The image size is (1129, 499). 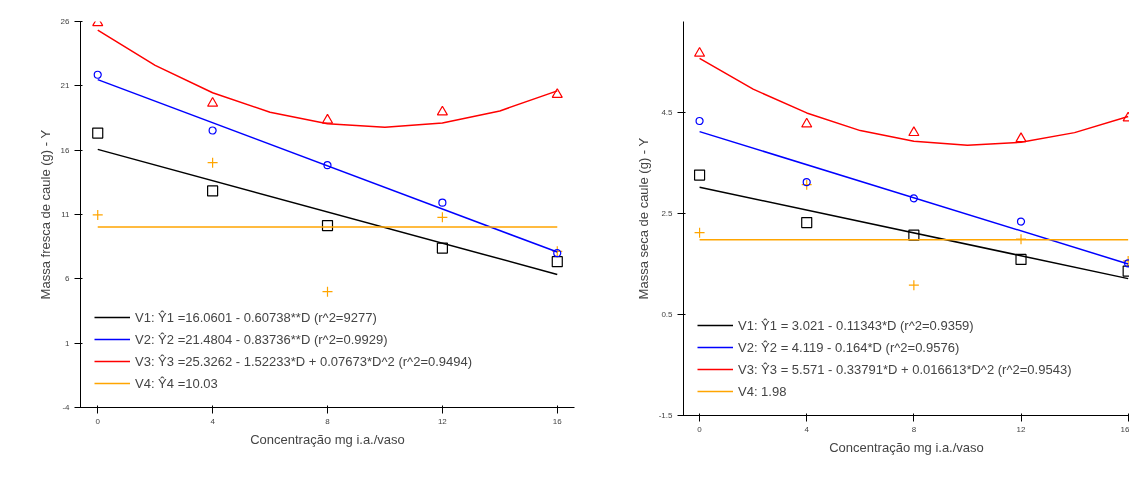 I want to click on y-tick-label: 6, so click(x=68, y=279).